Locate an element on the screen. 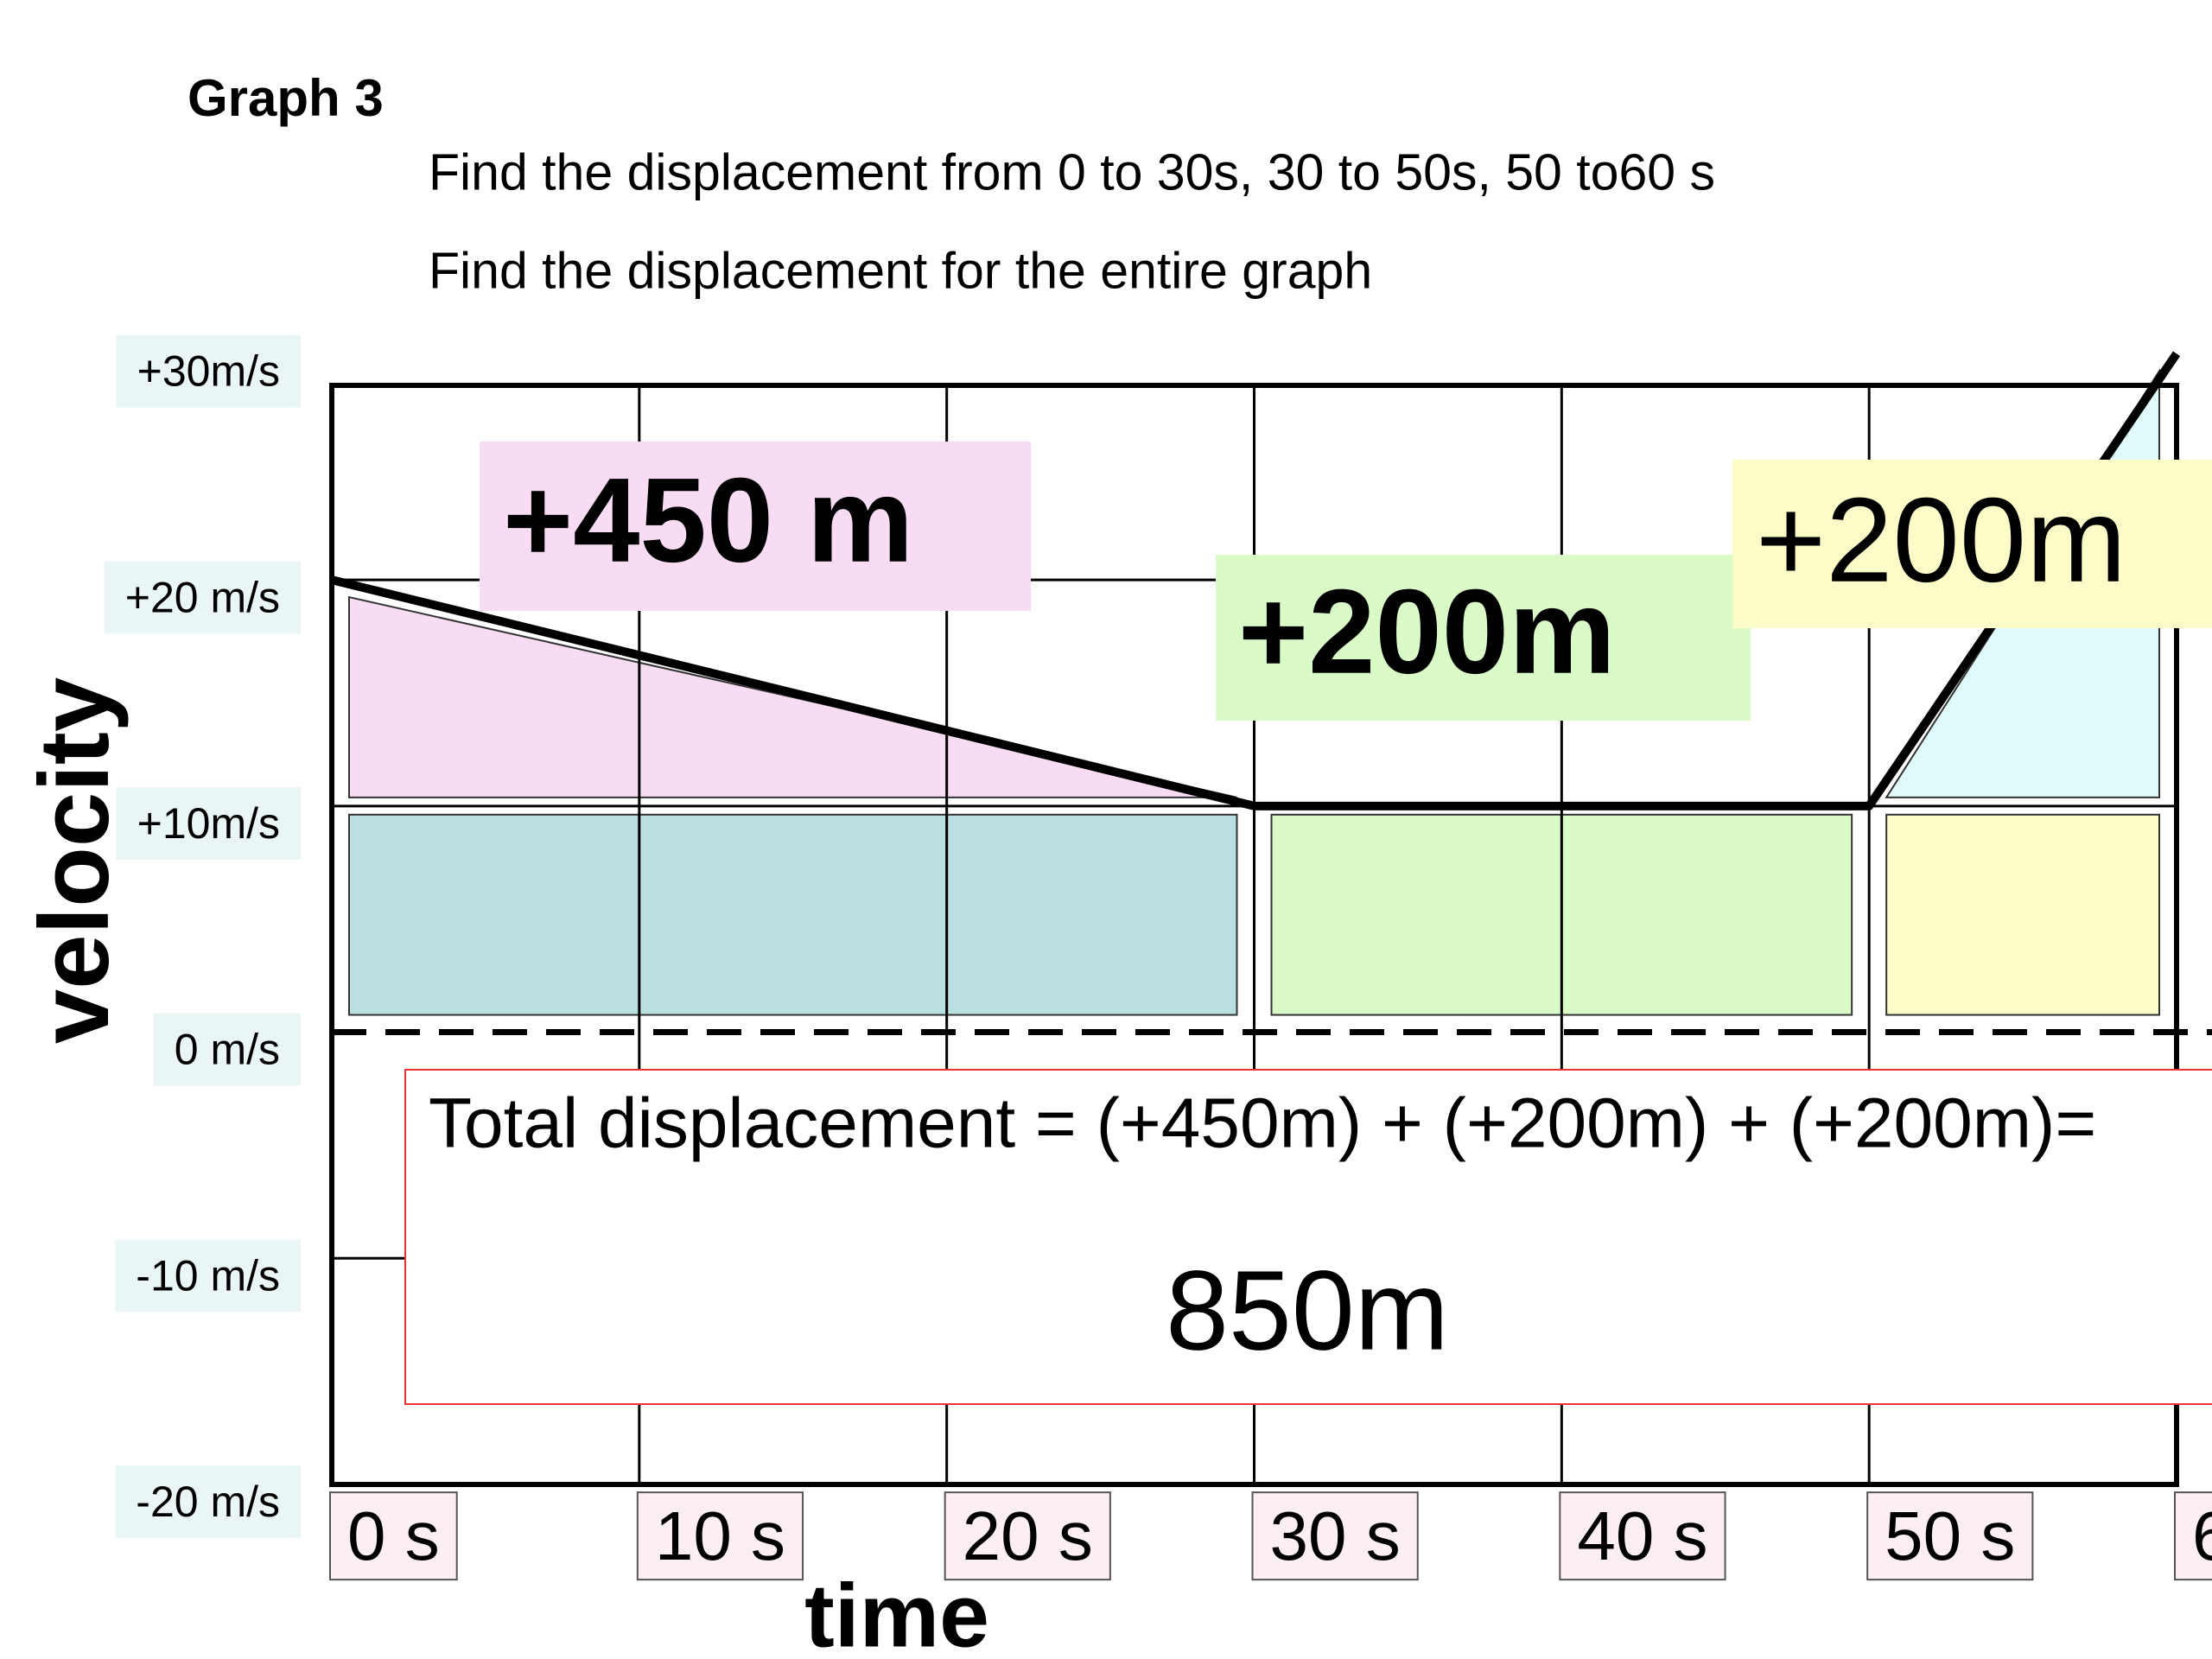  x-tick-label: 30 s is located at coordinates (1335, 1535).